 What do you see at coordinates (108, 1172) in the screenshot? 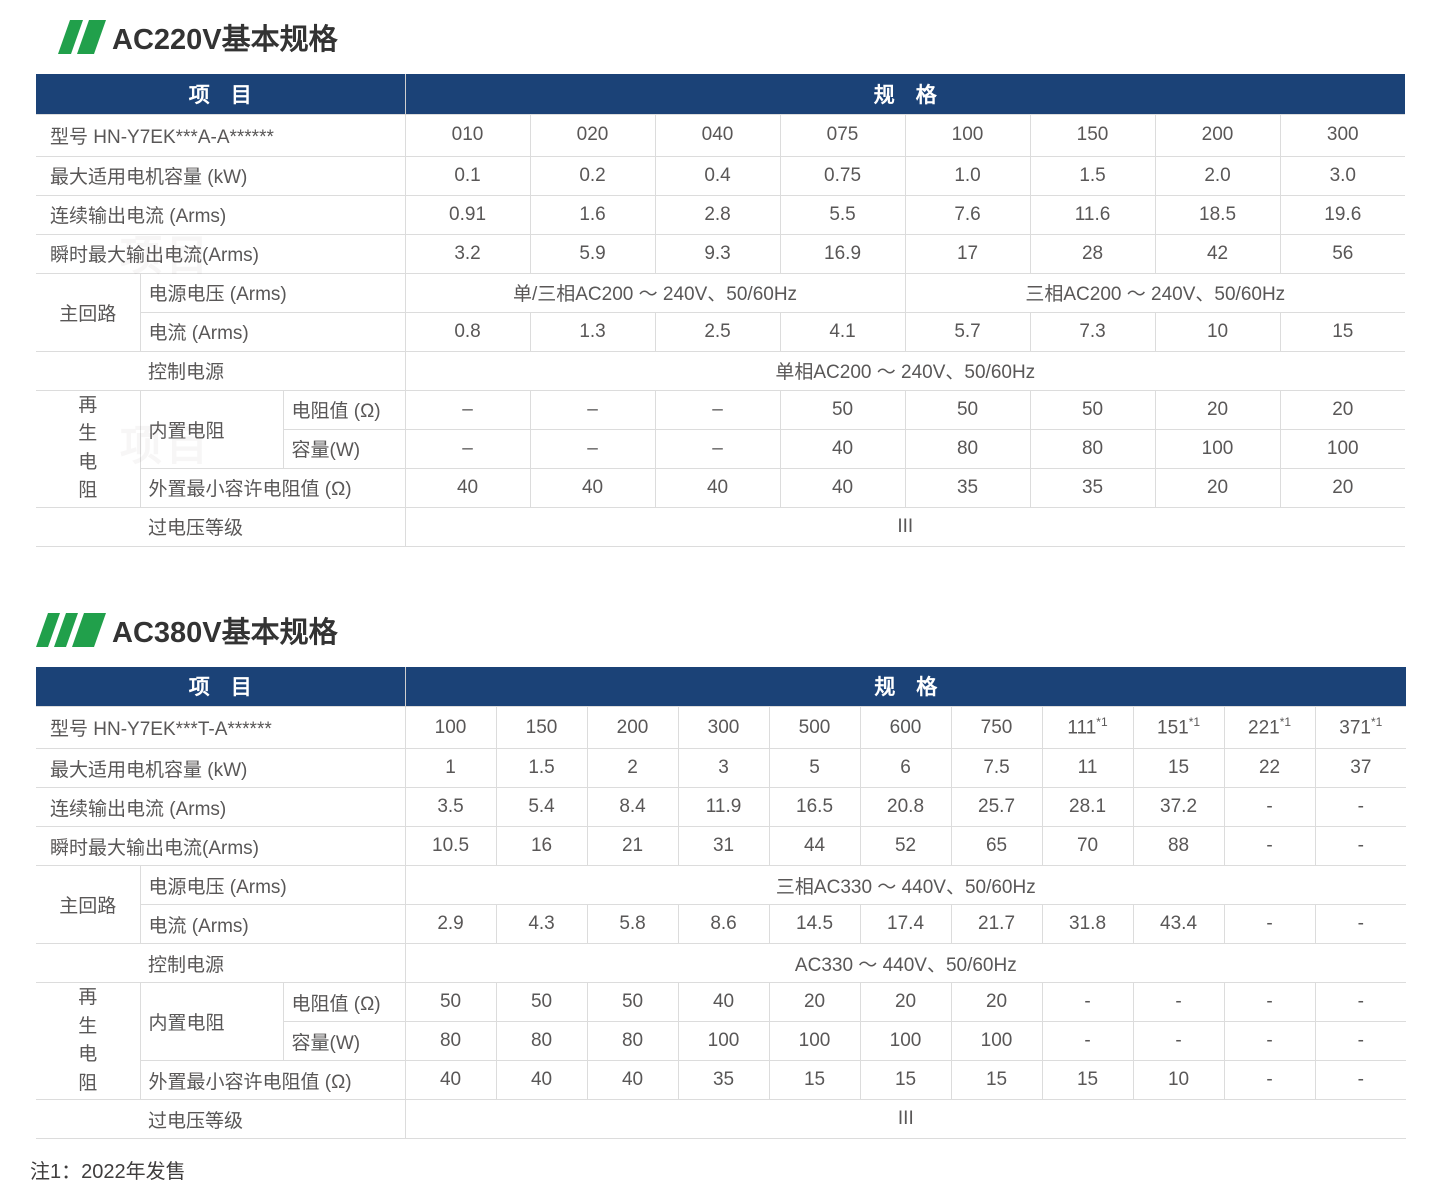
I see `footnote: 注1：2022年发售` at bounding box center [108, 1172].